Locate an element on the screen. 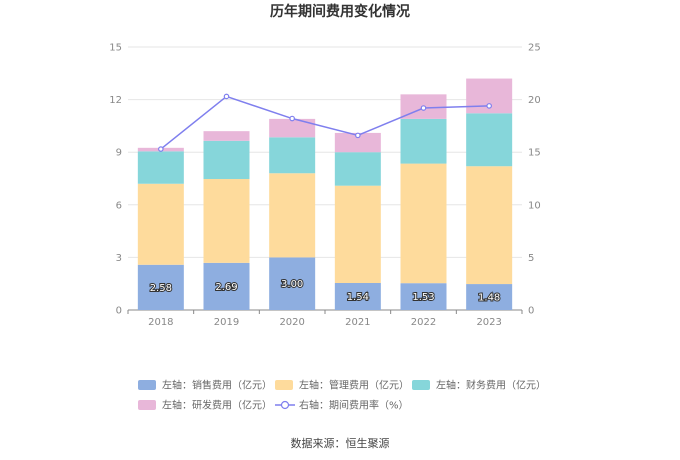 This screenshot has height=460, width=680. bar-data-label: 3.00 is located at coordinates (292, 284).